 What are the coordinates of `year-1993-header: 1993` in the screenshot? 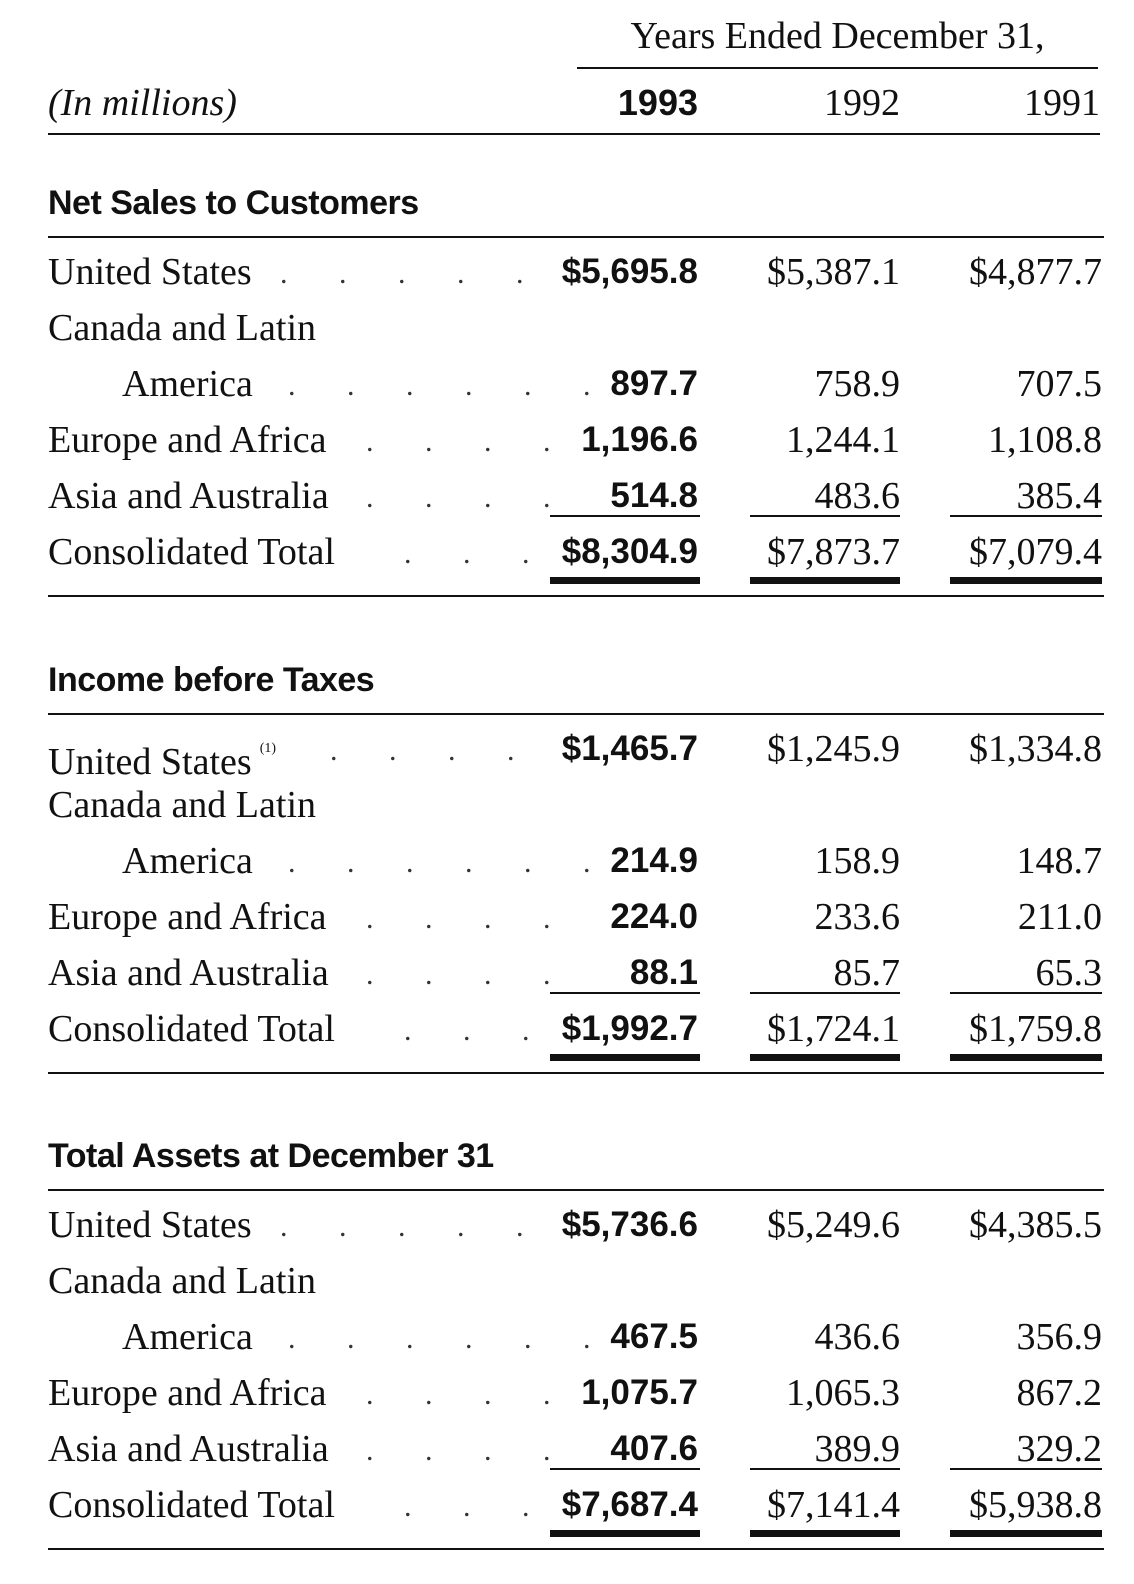 It's located at (657, 102).